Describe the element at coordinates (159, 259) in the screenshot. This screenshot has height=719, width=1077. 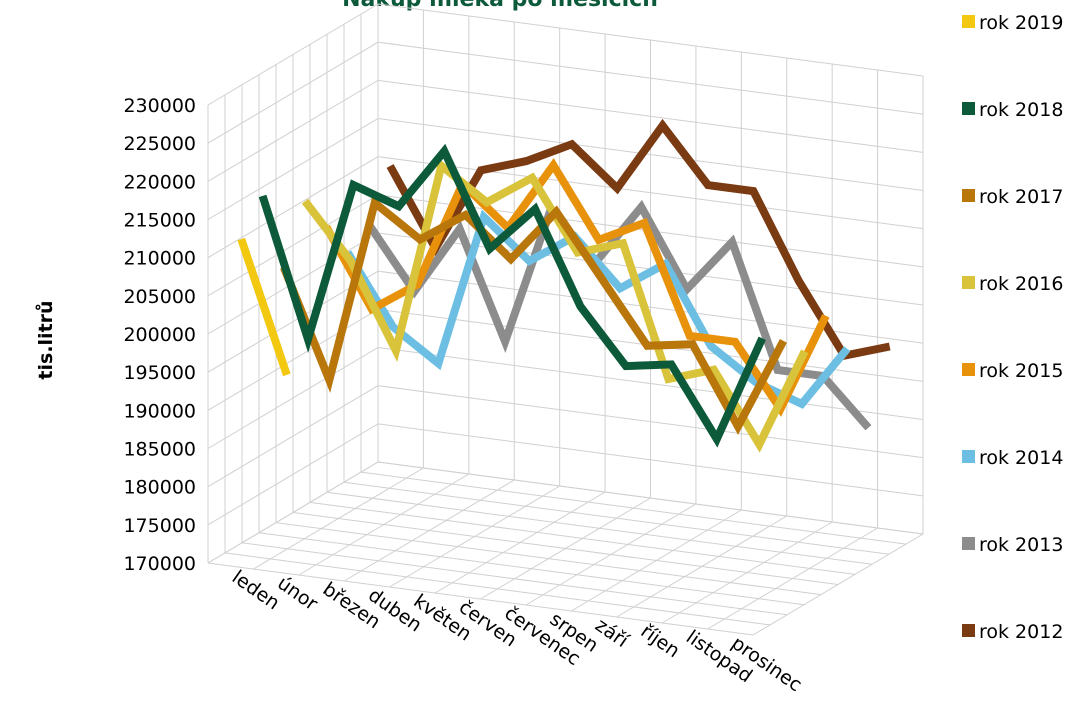
I see `y-tick-label: 210000` at that location.